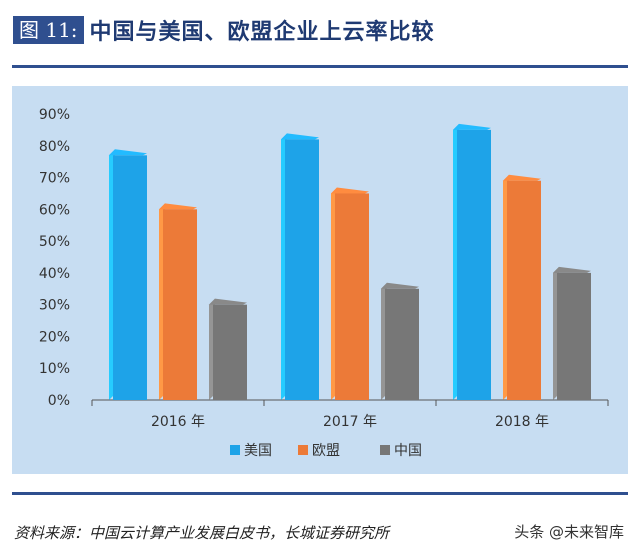  Describe the element at coordinates (54, 369) in the screenshot. I see `y-tick-label: 10%` at that location.